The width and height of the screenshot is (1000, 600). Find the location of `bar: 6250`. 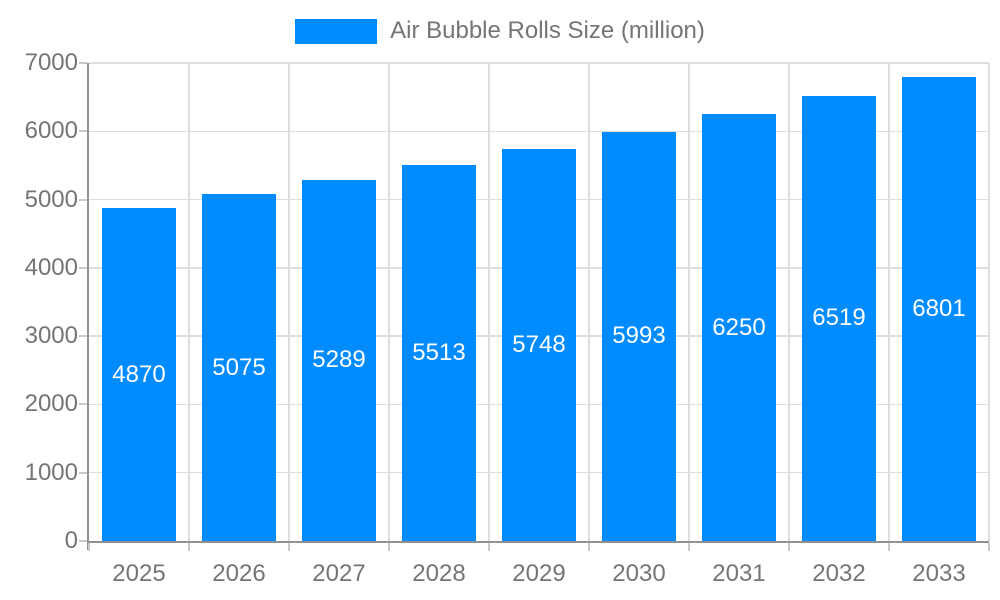

bar: 6250 is located at coordinates (739, 327).